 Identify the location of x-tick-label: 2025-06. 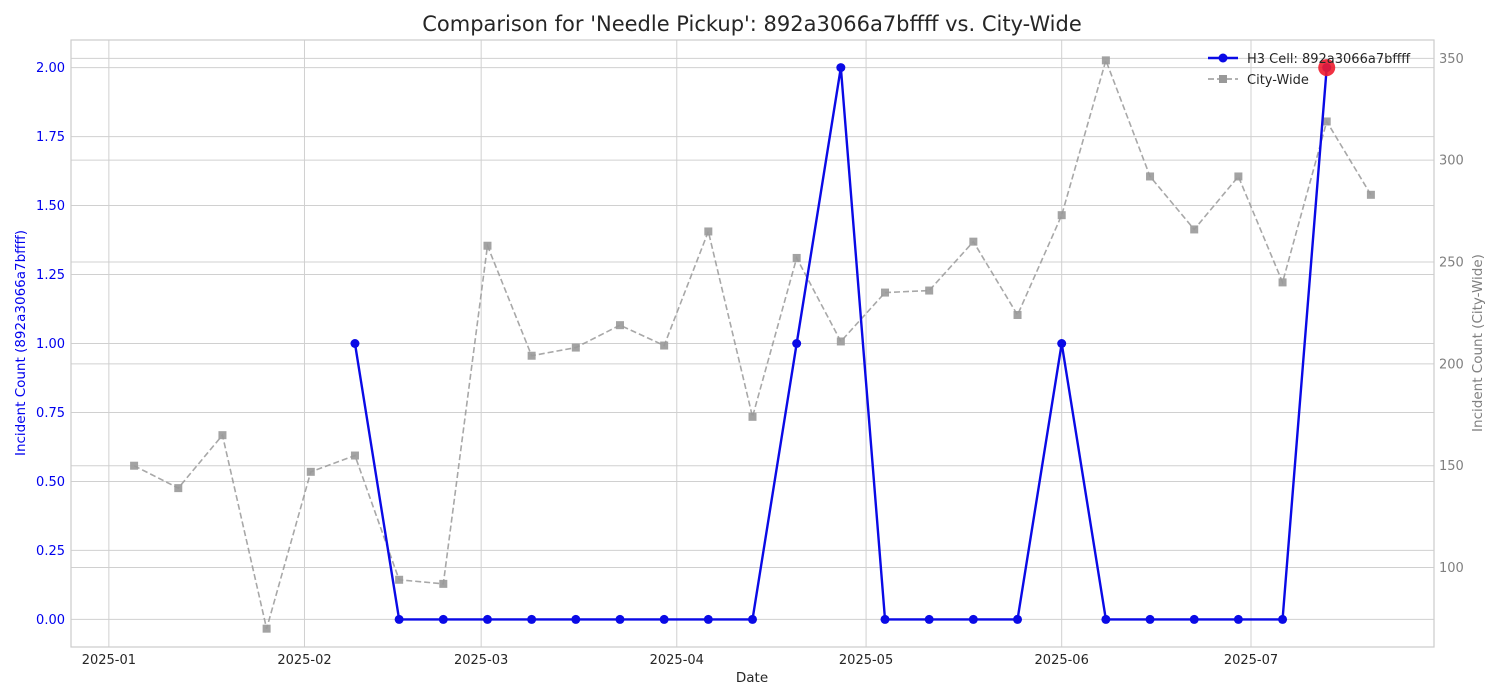
(1062, 660).